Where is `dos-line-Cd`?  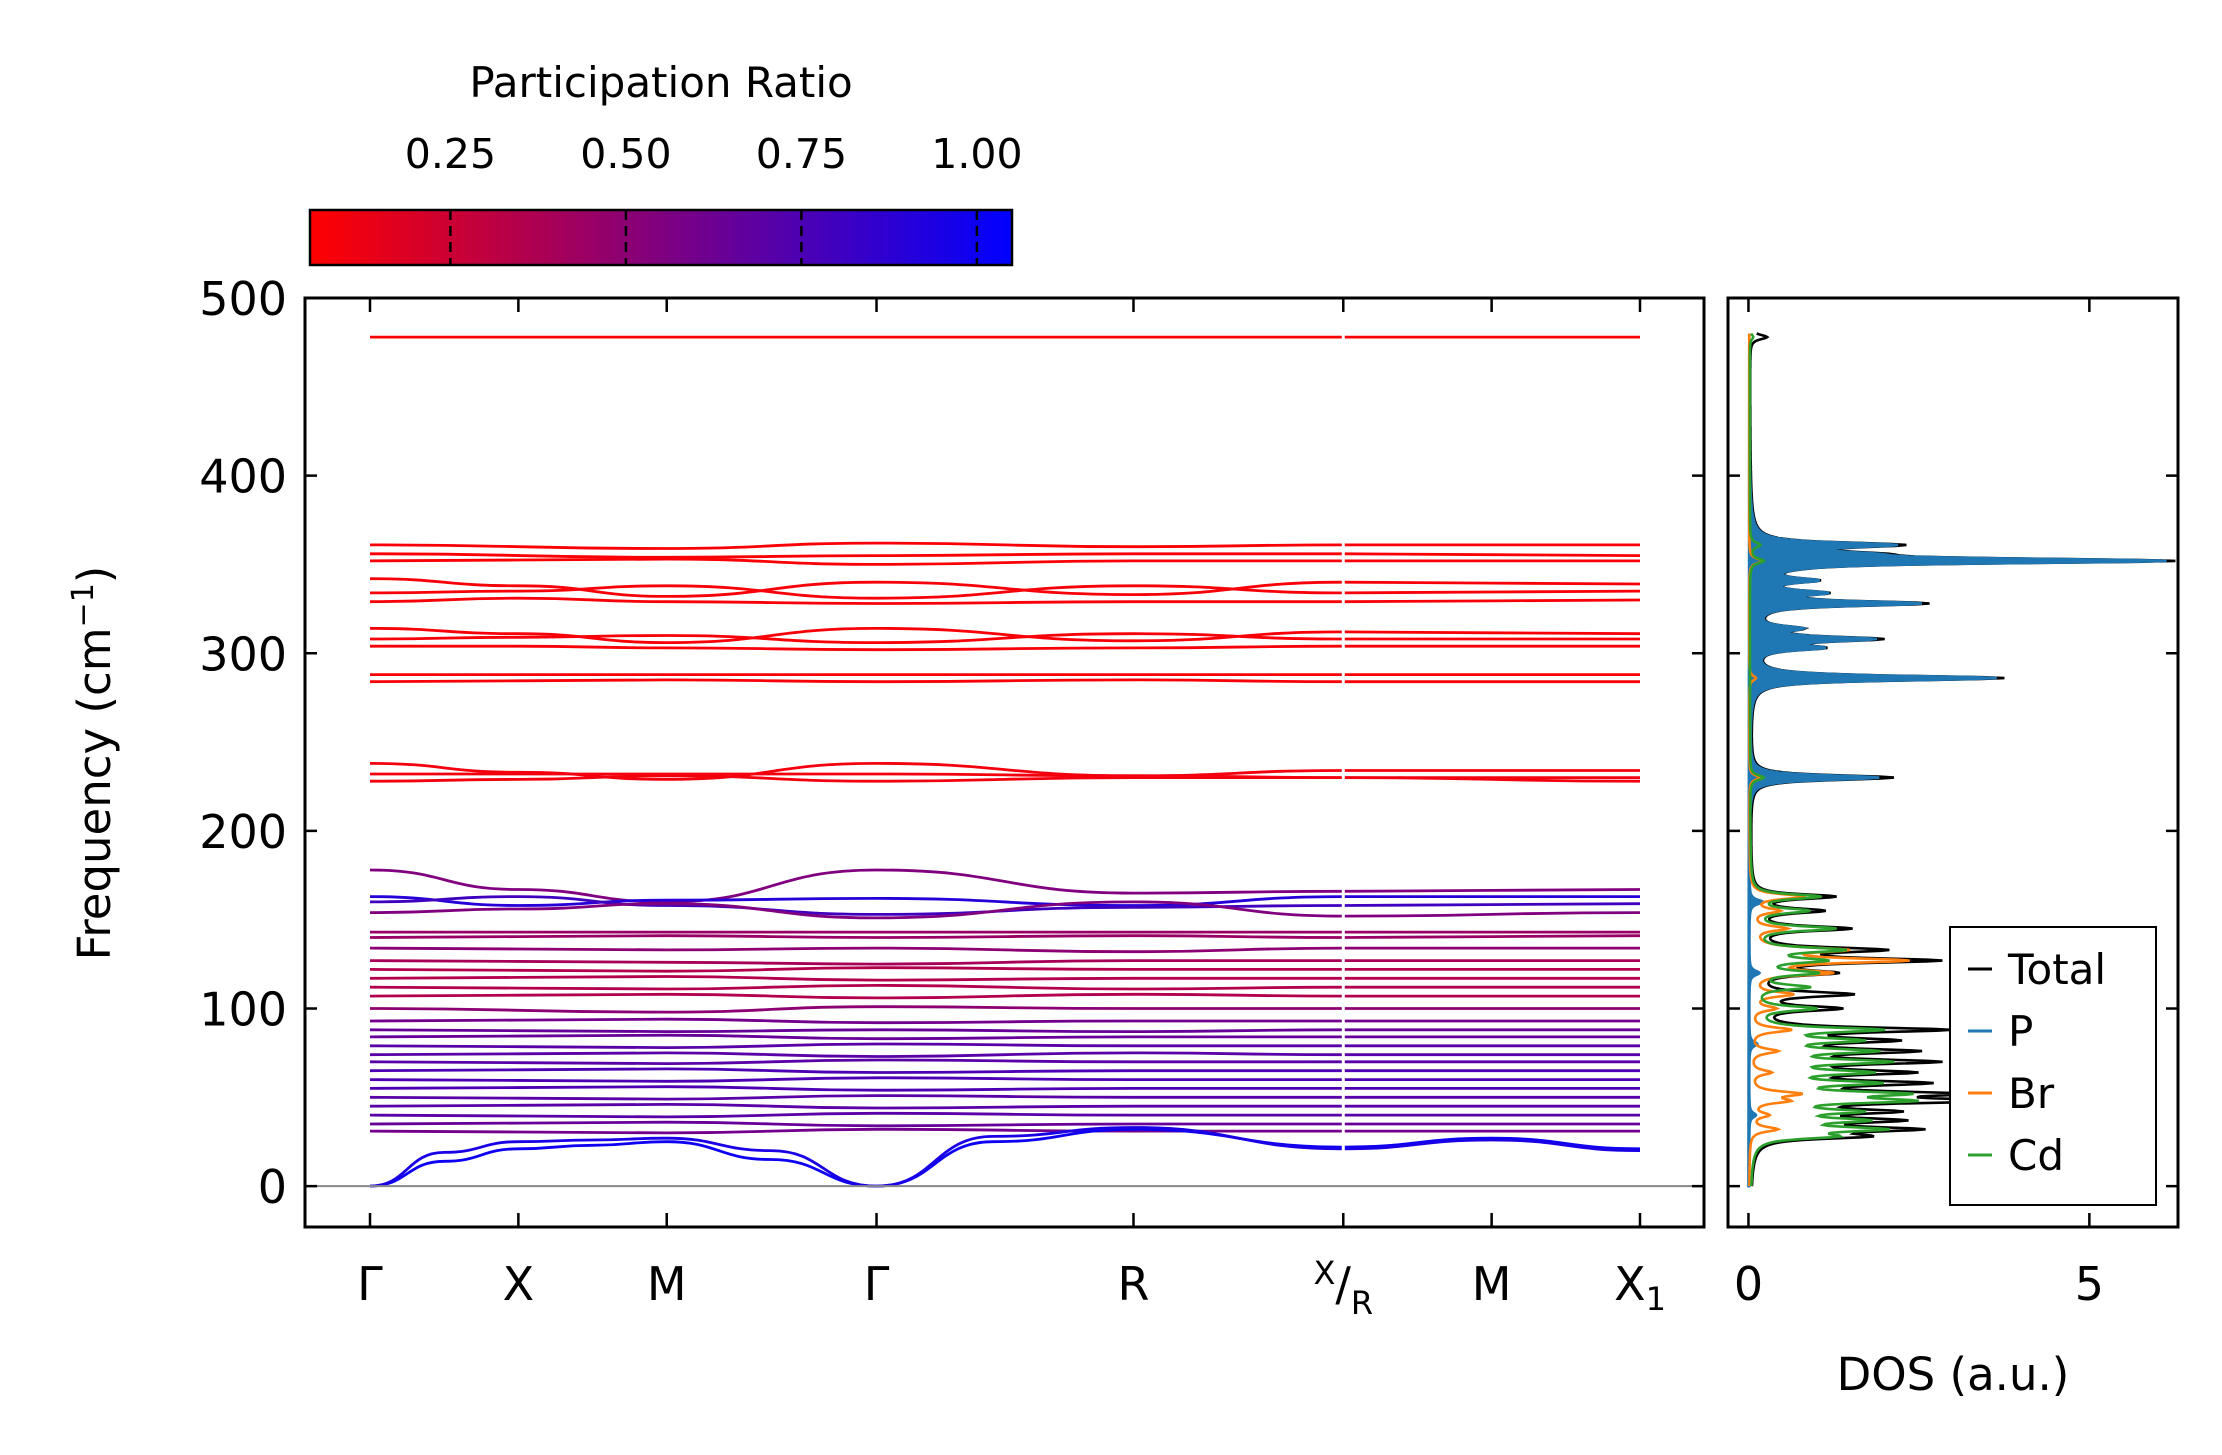 dos-line-Cd is located at coordinates (1834, 759).